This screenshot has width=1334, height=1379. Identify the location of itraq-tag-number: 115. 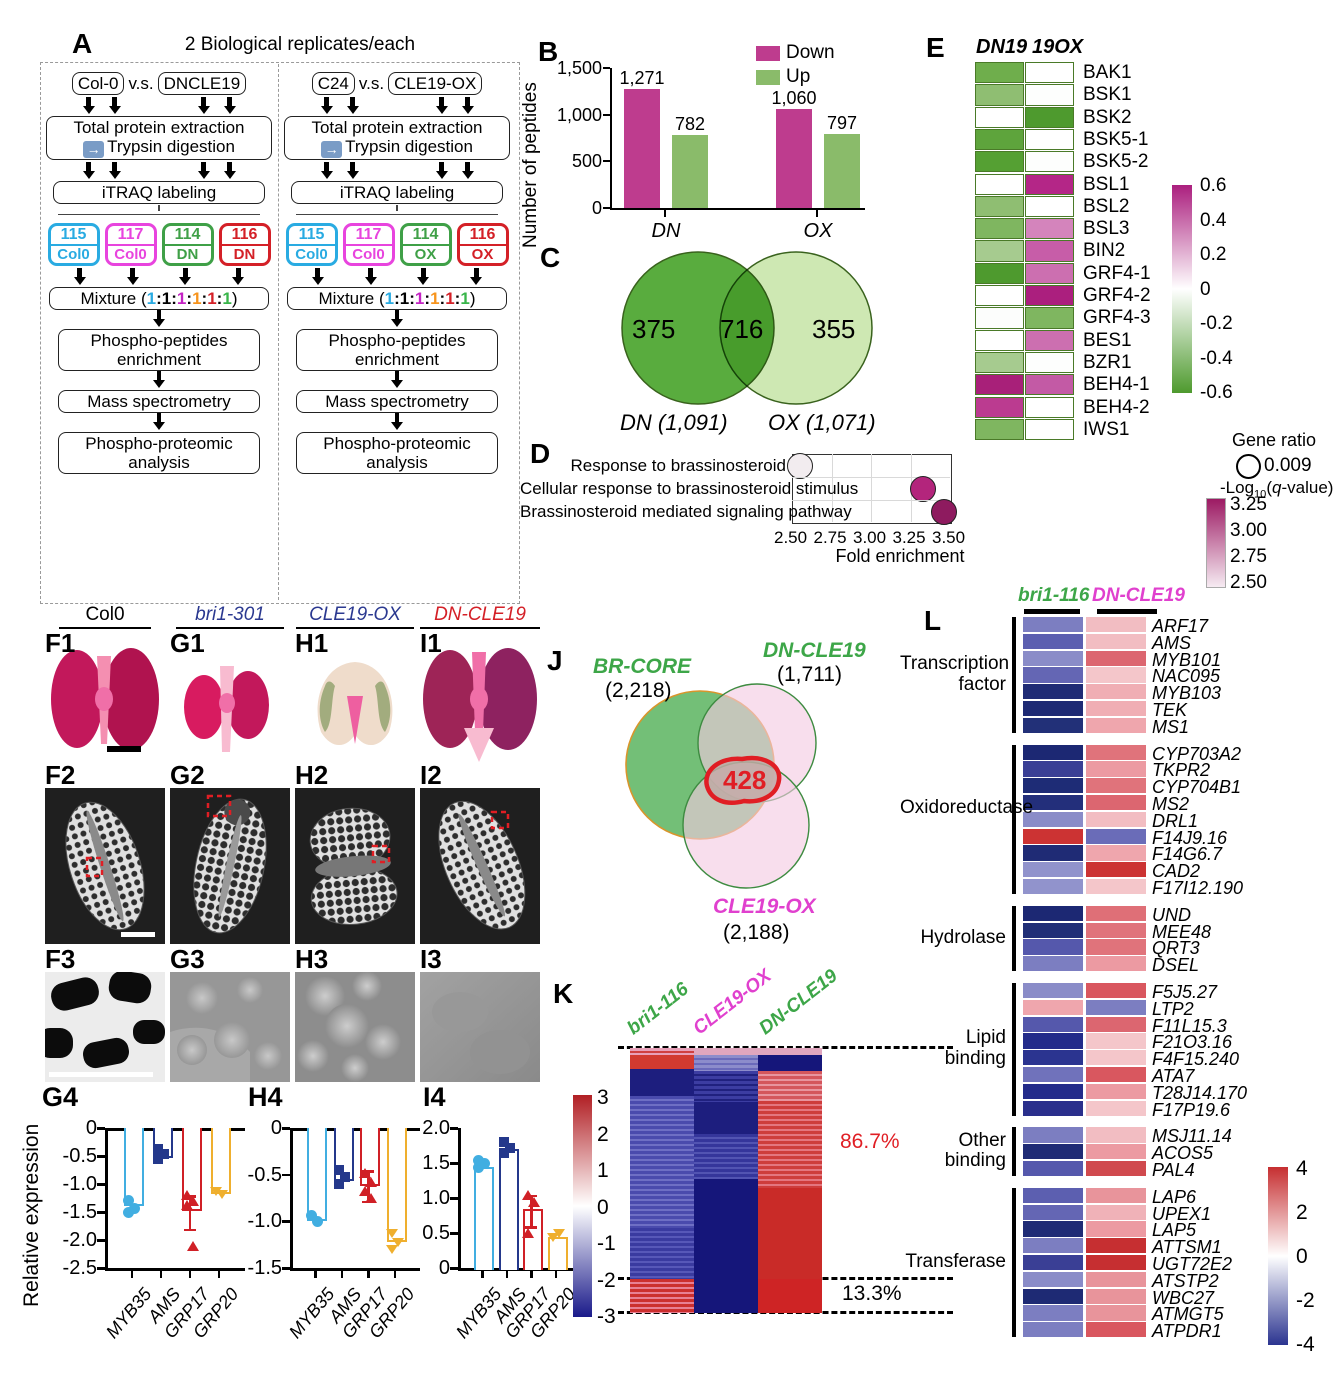
(73, 236).